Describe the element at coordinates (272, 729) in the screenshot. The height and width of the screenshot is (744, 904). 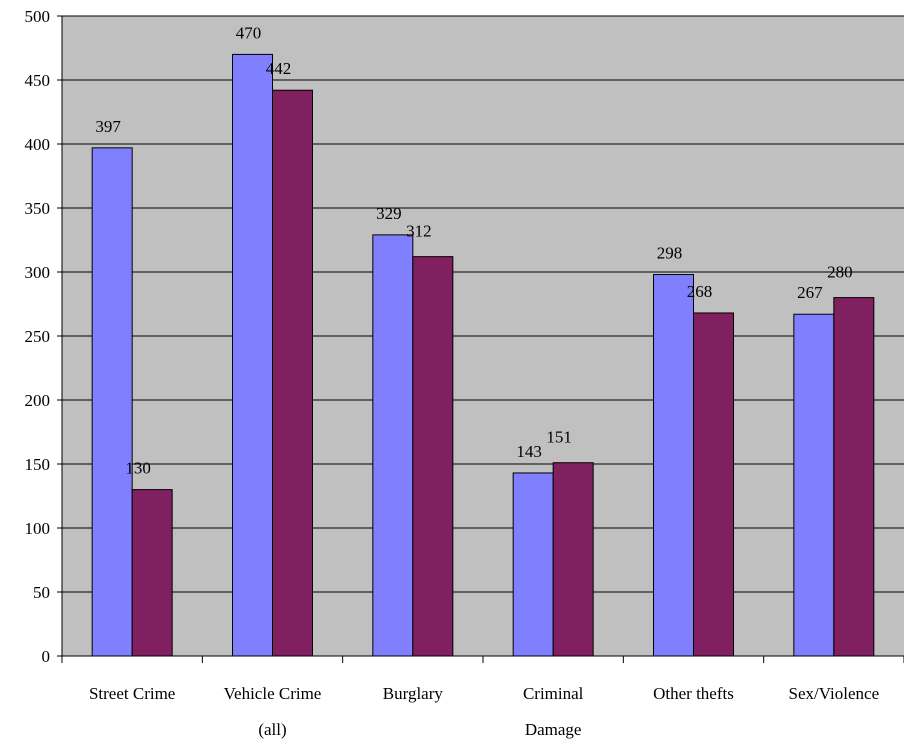
I see `x-category-label-line: (all)` at that location.